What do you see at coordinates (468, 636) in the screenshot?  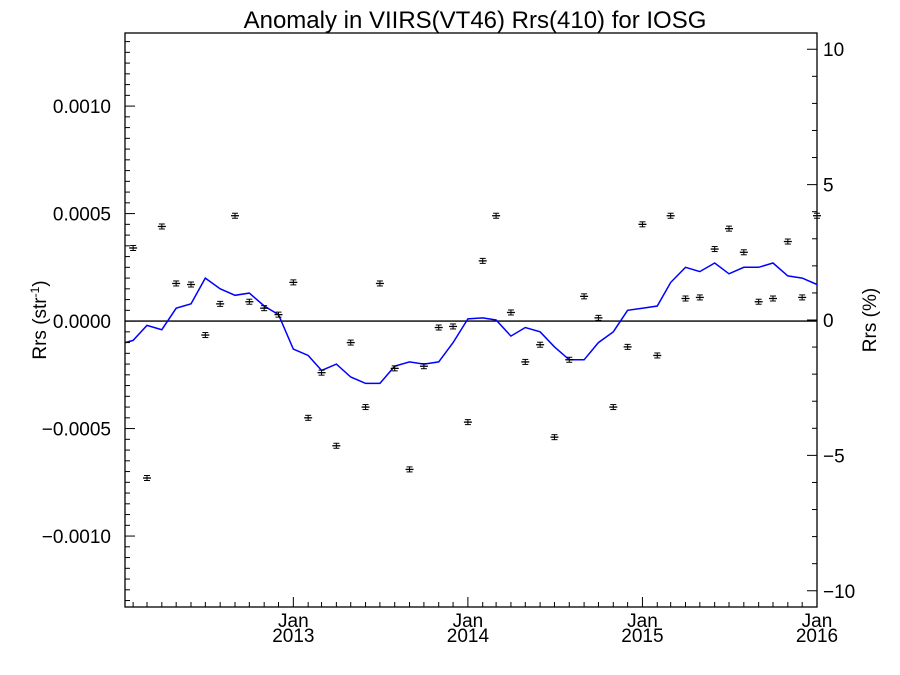 I see `x-tick-label-year: 2014` at bounding box center [468, 636].